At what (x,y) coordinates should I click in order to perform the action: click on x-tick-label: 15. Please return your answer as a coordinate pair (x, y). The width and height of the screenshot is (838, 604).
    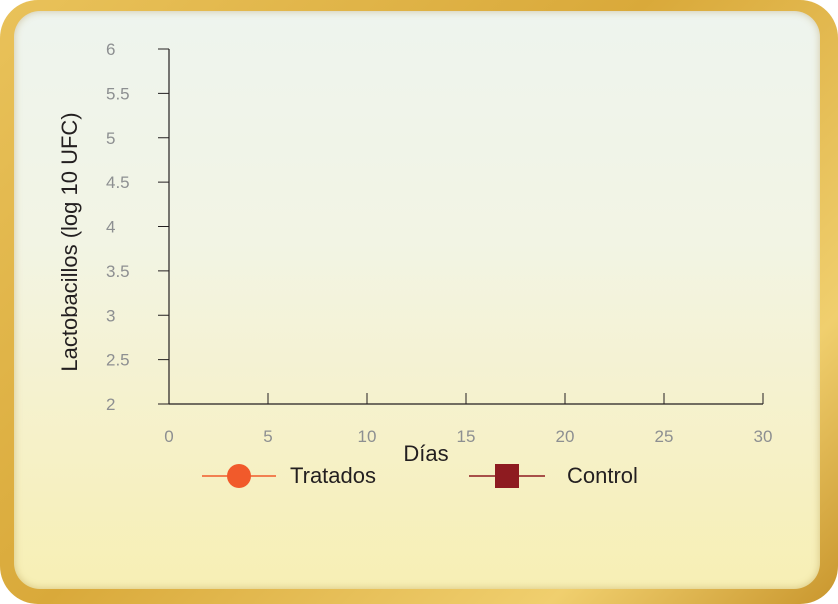
    Looking at the image, I should click on (466, 436).